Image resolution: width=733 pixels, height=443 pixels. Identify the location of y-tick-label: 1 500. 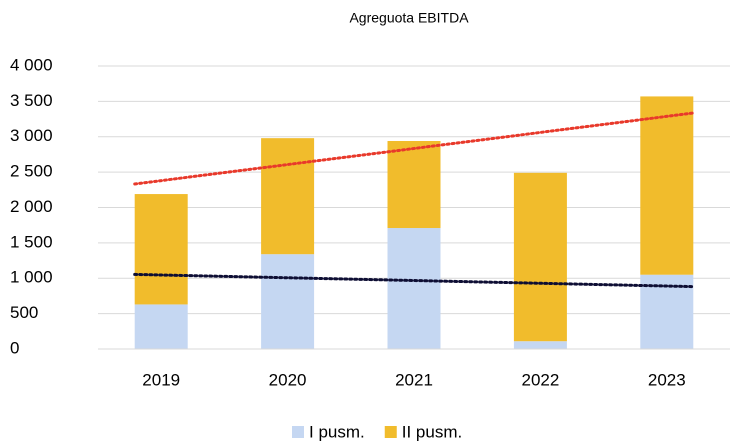
(31, 241).